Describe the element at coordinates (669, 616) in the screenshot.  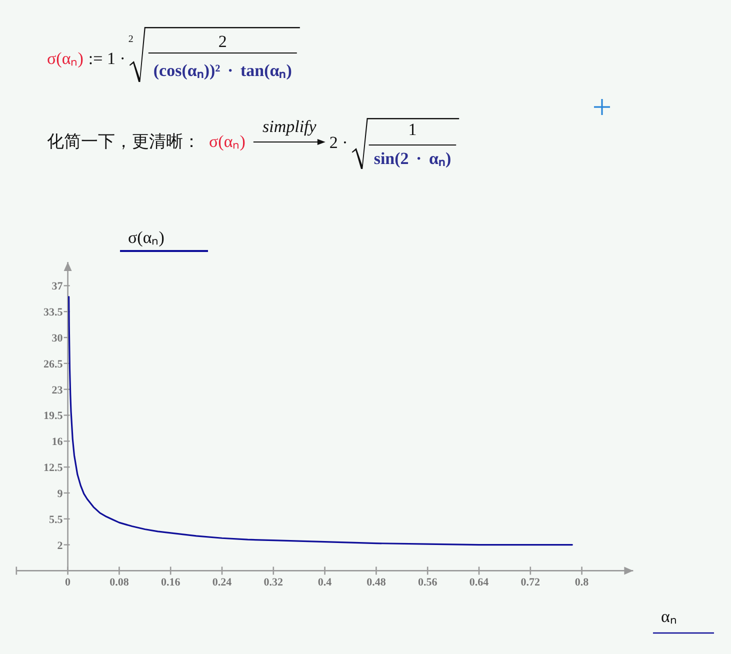
I see `xlabel: αₙ` at that location.